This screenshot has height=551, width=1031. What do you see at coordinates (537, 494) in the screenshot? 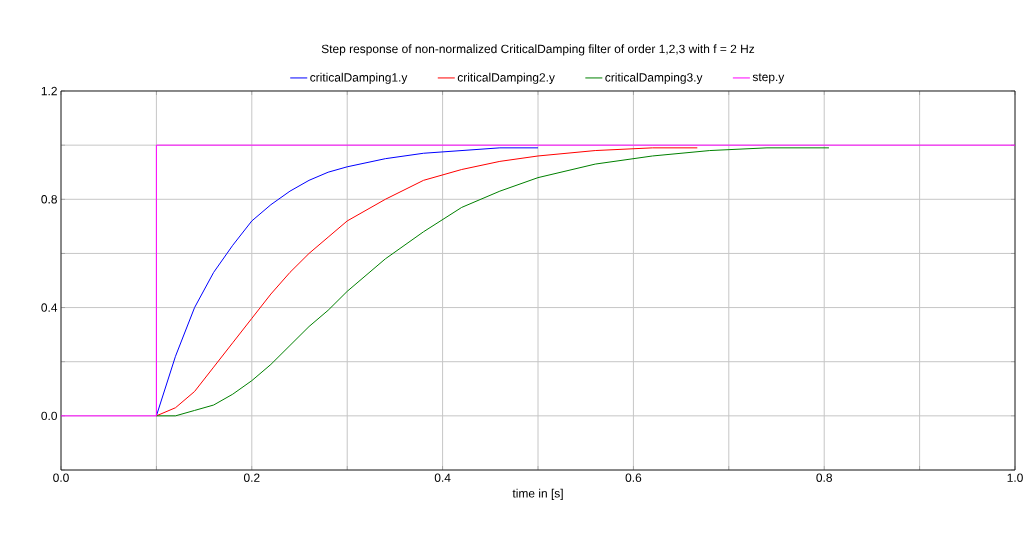
I see `x-axis-title: time in [s]` at bounding box center [537, 494].